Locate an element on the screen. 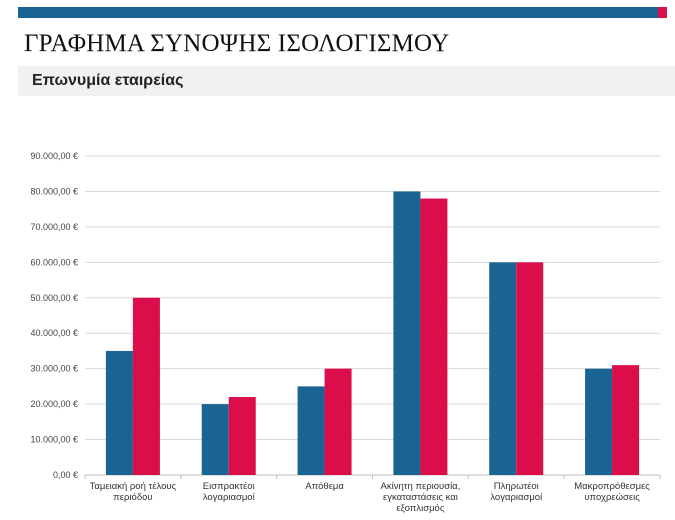 The height and width of the screenshot is (520, 675). y-tick-label: 60.000,00 € is located at coordinates (54, 262).